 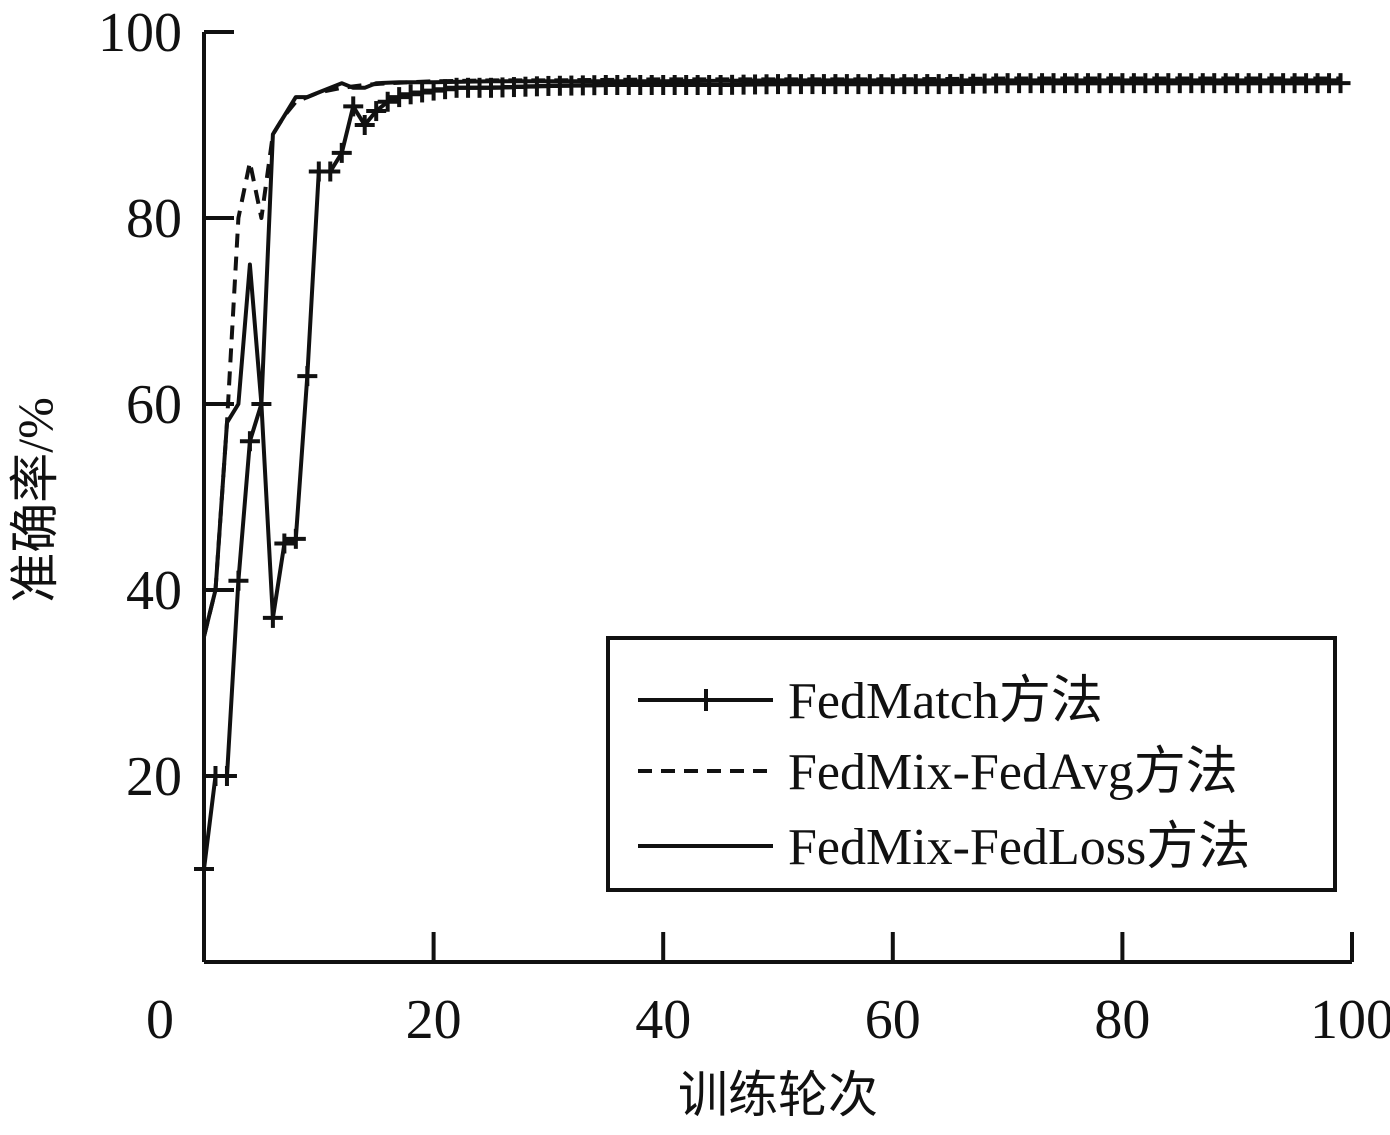 What do you see at coordinates (154, 405) in the screenshot?
I see `y-tick-label: 60` at bounding box center [154, 405].